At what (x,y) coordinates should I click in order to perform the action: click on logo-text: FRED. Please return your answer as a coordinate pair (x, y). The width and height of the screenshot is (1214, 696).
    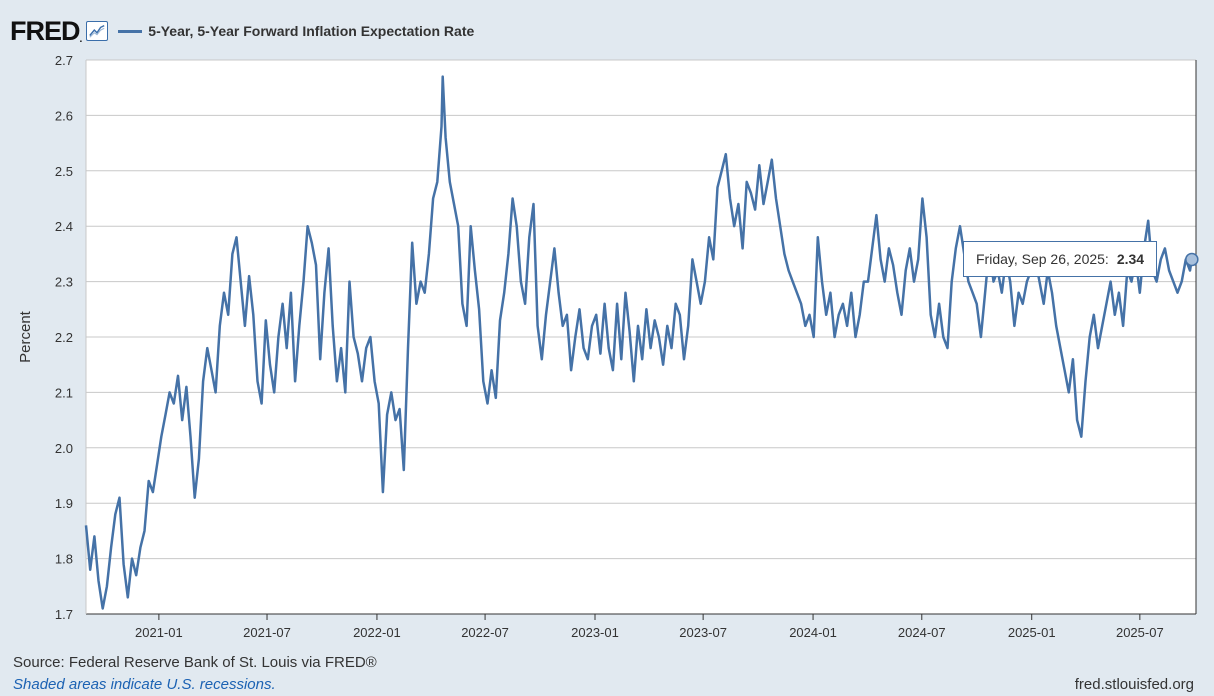
    Looking at the image, I should click on (45, 30).